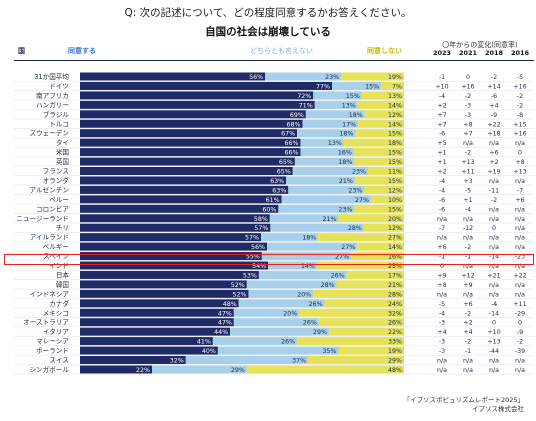  Describe the element at coordinates (261, 228) in the screenshot. I see `data-label-agree: 57%` at that location.